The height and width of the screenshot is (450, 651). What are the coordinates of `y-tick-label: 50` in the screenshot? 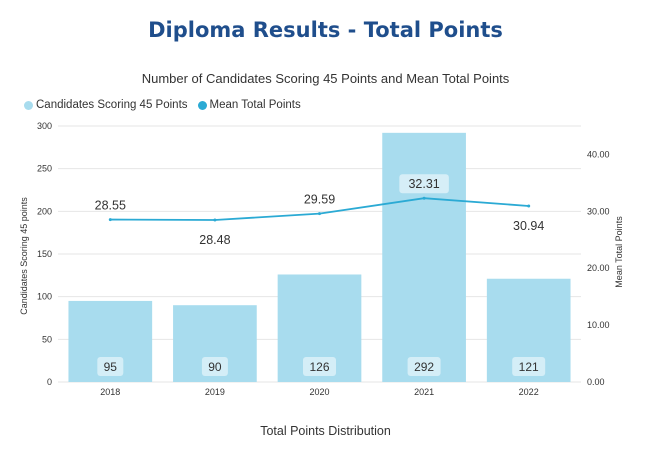 It's located at (47, 339).